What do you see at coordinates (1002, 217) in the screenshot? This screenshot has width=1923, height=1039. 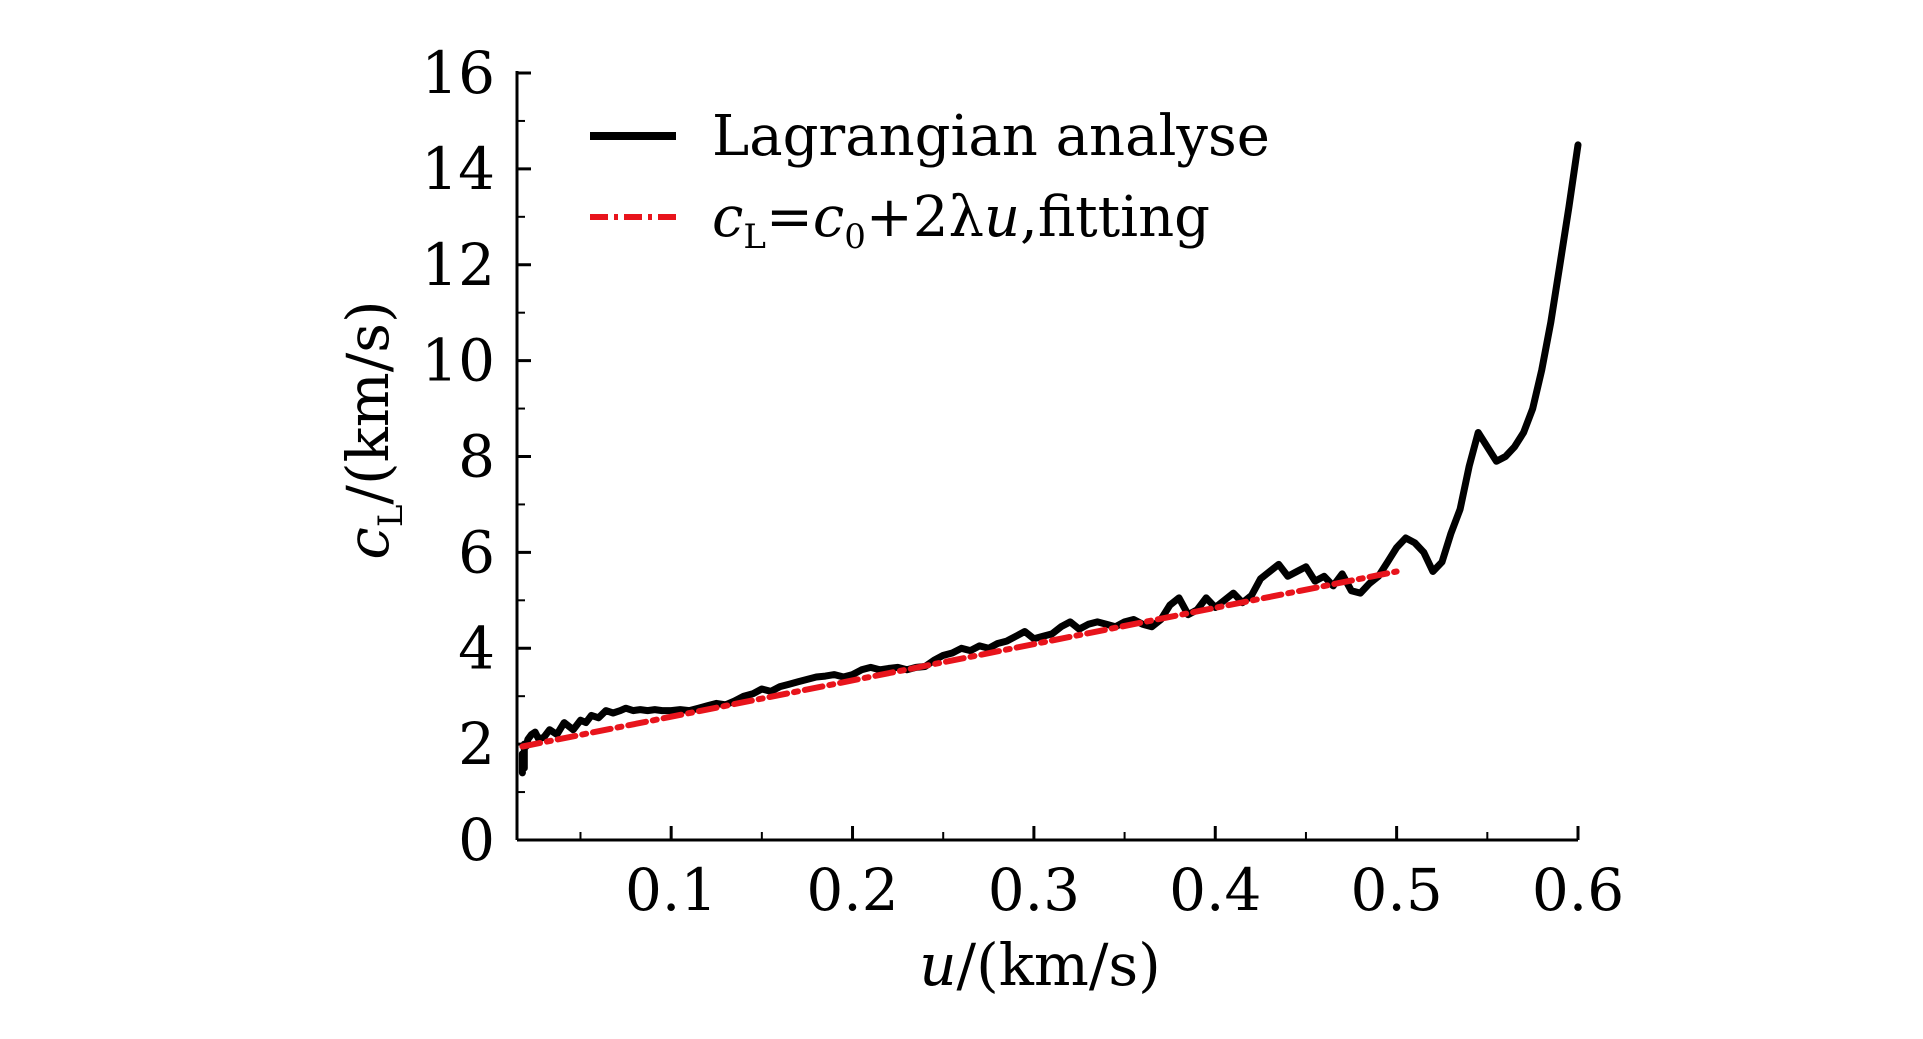 I see `legend-u: u` at bounding box center [1002, 217].